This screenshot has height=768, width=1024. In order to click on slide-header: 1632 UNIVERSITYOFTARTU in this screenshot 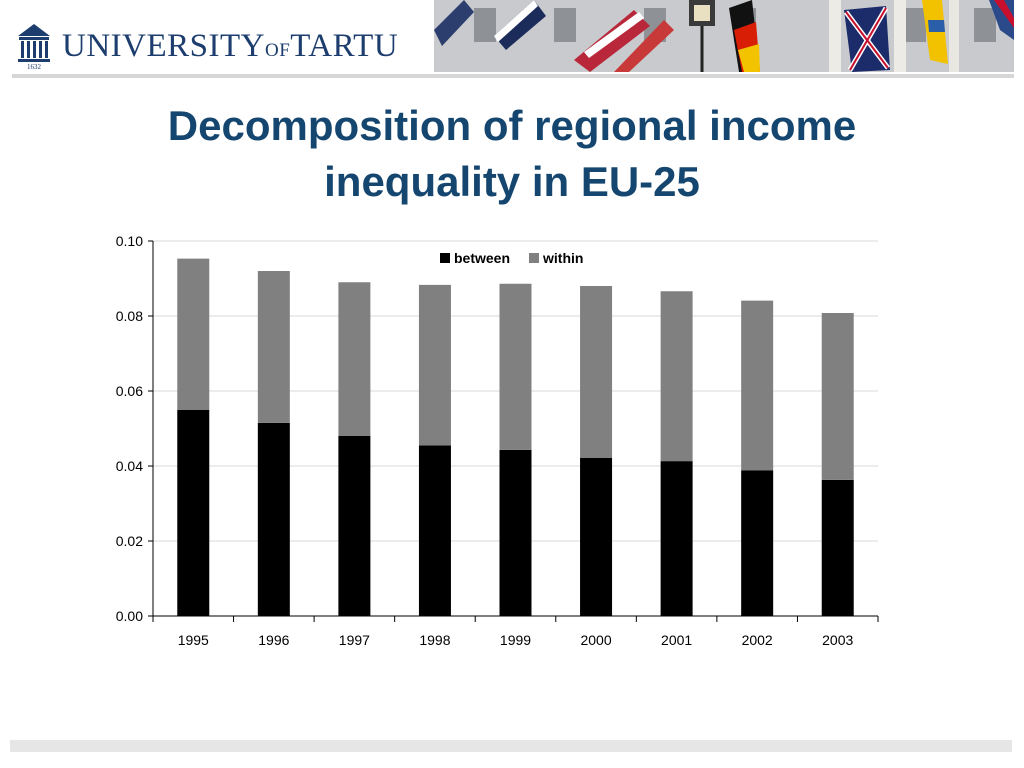, I will do `click(512, 43)`.